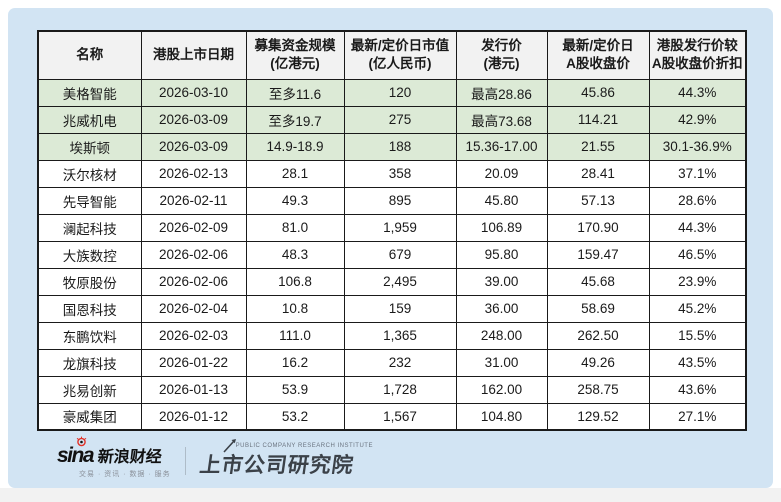  Describe the element at coordinates (89, 92) in the screenshot. I see `cell-name: 美格智能` at that location.